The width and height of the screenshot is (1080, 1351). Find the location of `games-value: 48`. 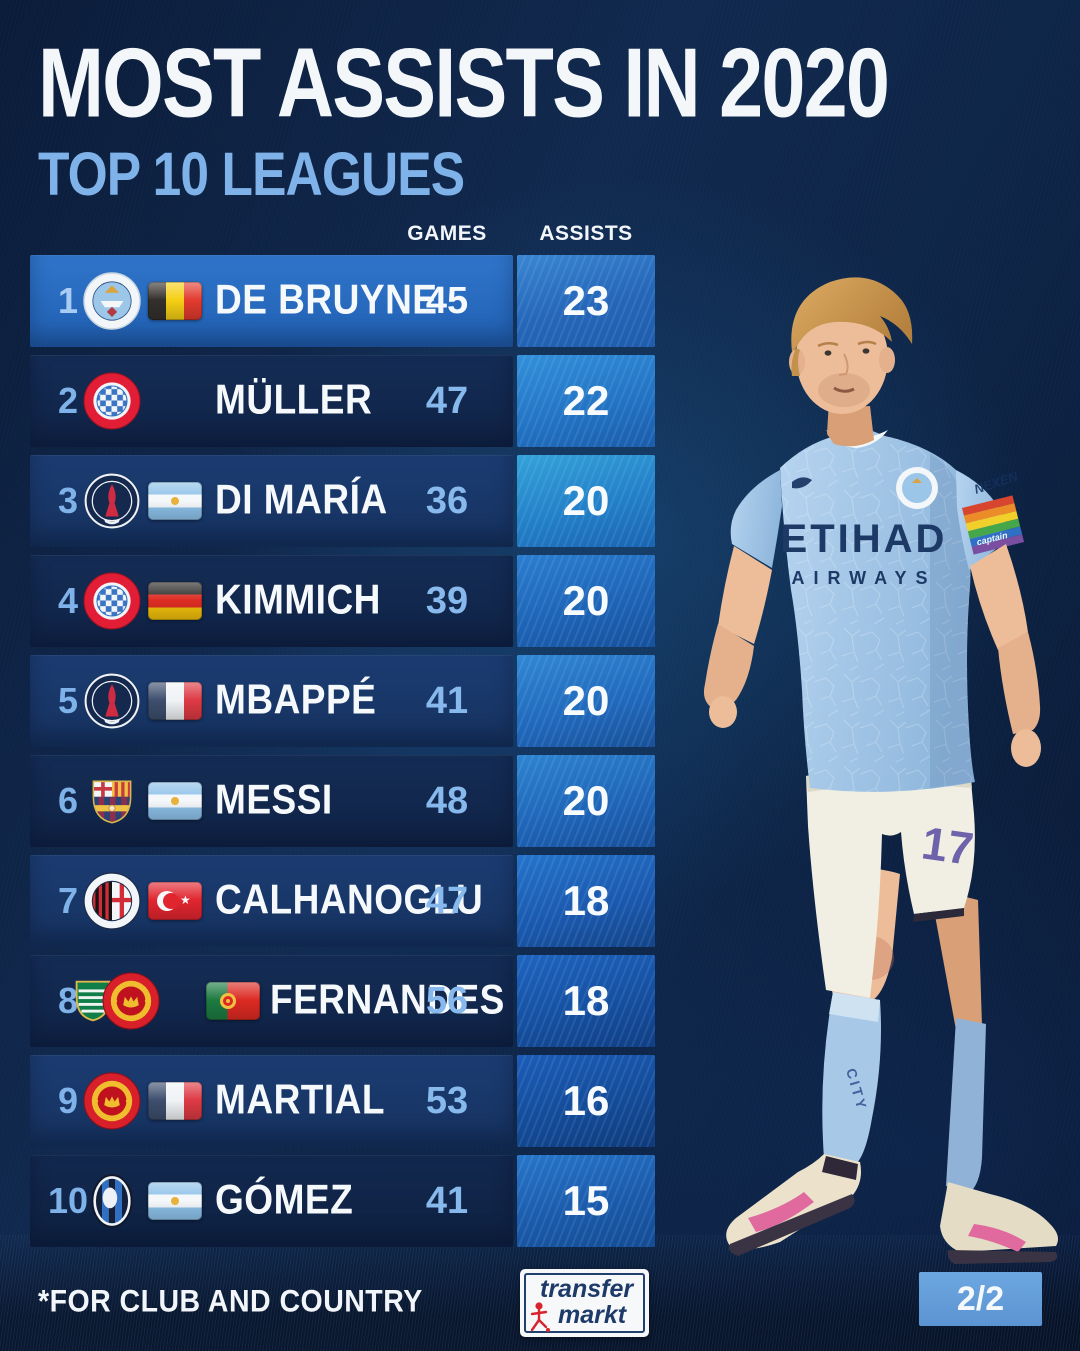

games-value: 48 is located at coordinates (447, 801).